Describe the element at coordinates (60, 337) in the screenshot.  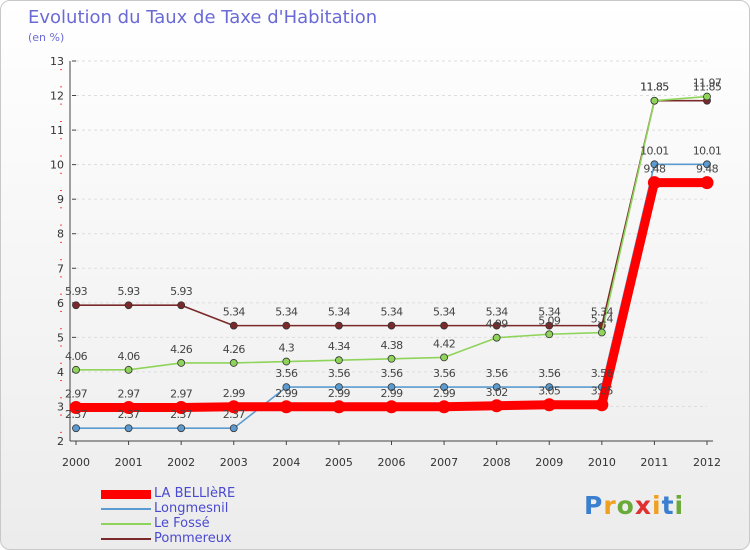
I see `y-tick-label: 5` at that location.